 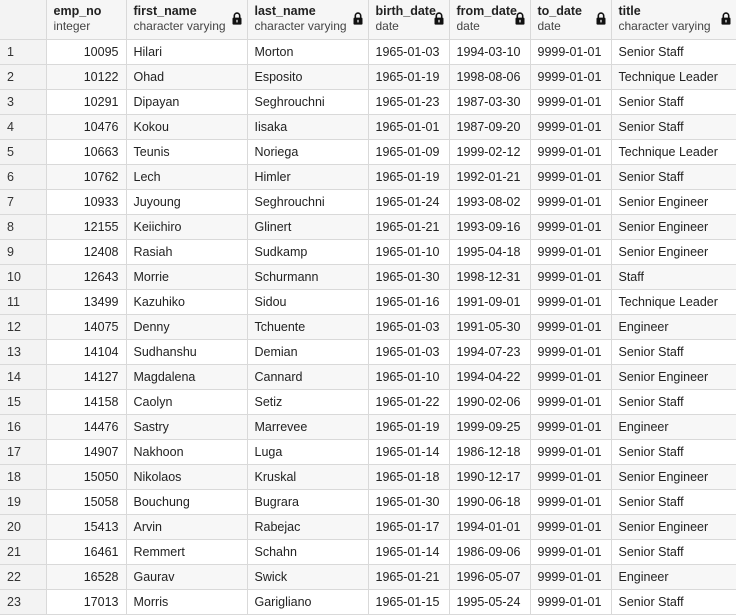 What do you see at coordinates (23, 577) in the screenshot?
I see `row-number: 22` at bounding box center [23, 577].